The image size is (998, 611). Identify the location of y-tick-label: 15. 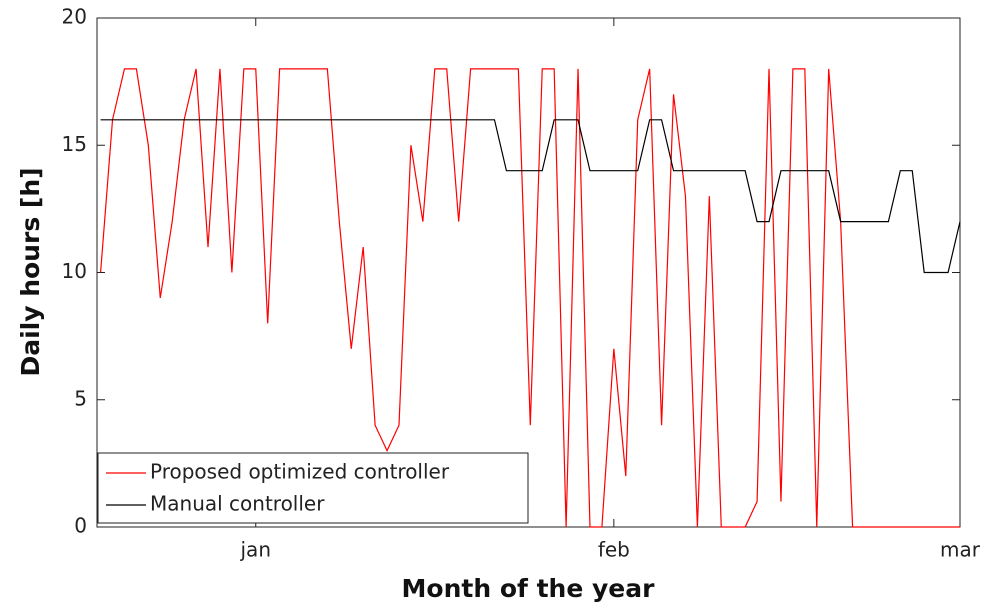
(74, 144).